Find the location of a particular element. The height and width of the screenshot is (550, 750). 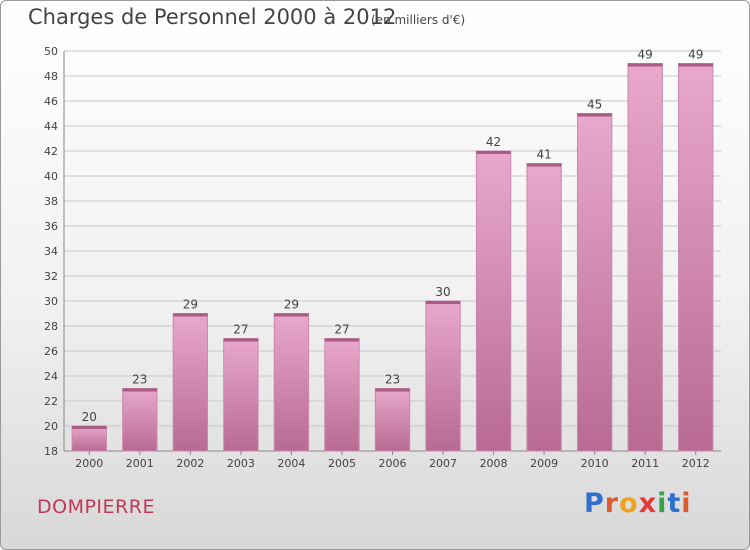

logo-letter: o is located at coordinates (629, 503).